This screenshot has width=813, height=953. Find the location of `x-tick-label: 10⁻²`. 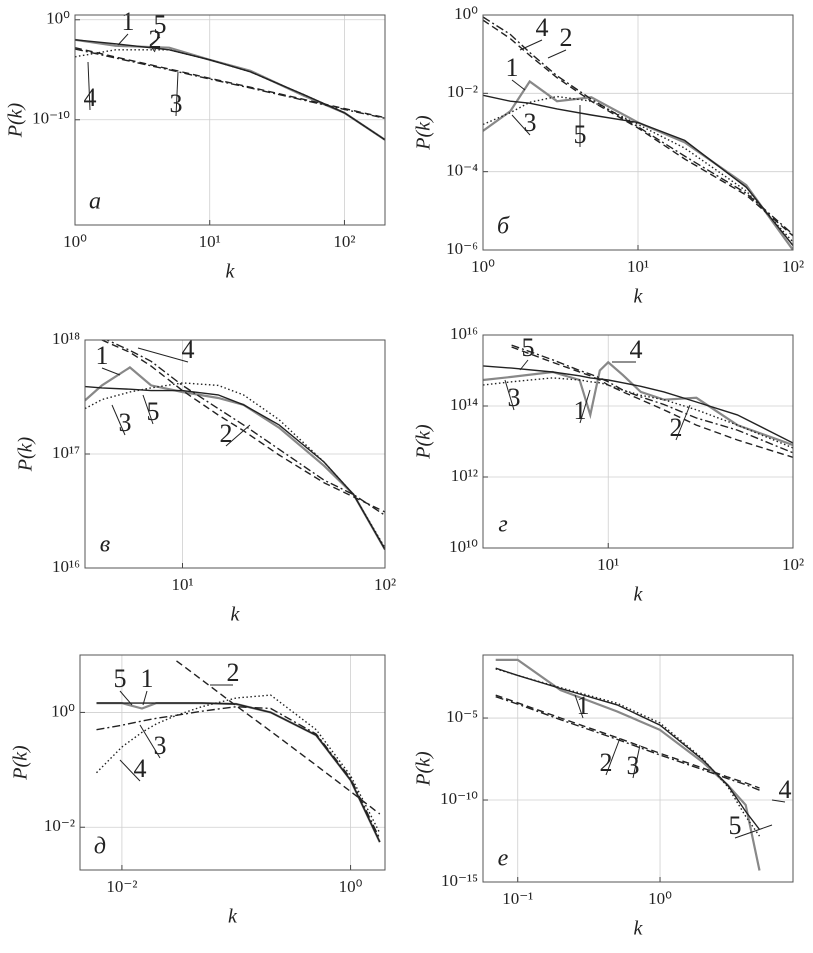

x-tick-label: 10⁻² is located at coordinates (121, 886).